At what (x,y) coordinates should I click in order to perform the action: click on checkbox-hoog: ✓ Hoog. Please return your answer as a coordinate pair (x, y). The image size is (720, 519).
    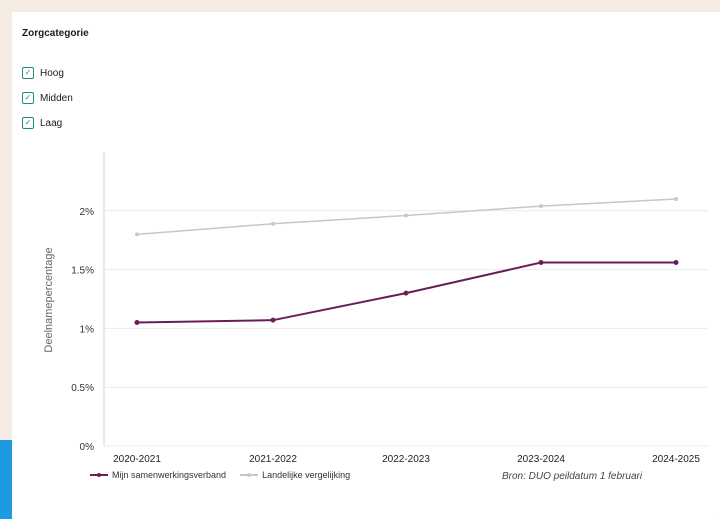
    Looking at the image, I should click on (43, 73).